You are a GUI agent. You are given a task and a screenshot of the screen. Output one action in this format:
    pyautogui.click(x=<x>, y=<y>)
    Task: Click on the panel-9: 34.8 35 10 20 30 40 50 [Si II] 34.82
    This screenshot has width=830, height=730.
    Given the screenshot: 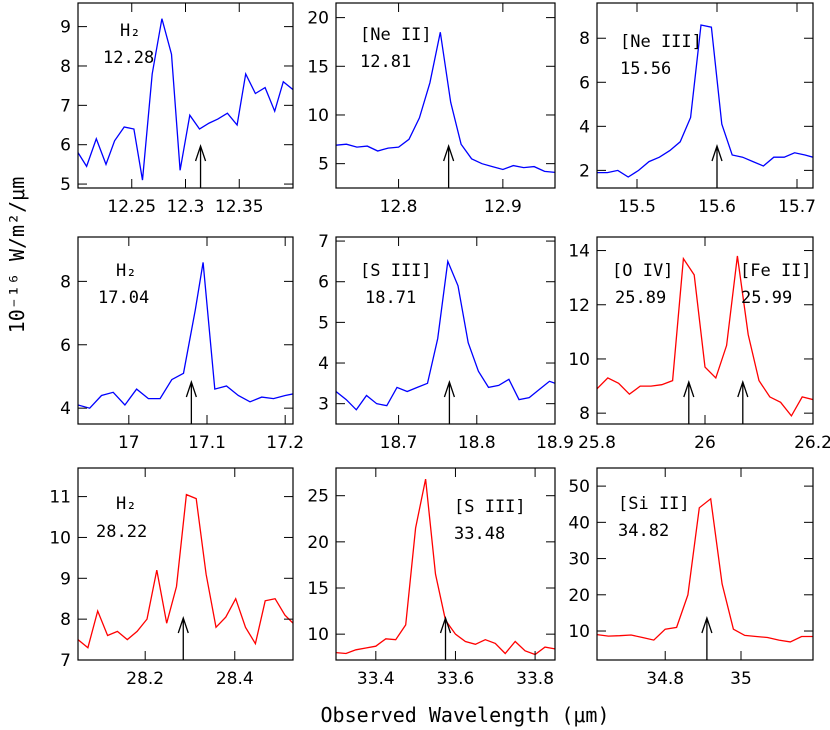 What is the action you would take?
    pyautogui.click(x=691, y=578)
    